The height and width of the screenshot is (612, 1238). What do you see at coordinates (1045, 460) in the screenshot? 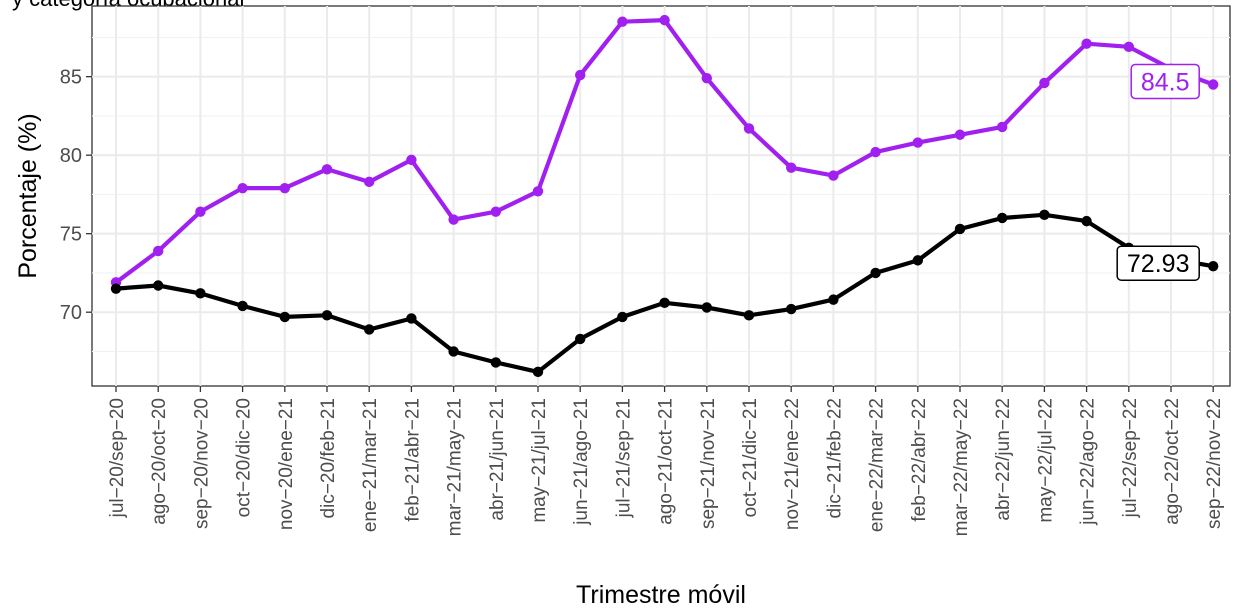
I see `x-tick-label: may−22/jul−22` at bounding box center [1045, 460].